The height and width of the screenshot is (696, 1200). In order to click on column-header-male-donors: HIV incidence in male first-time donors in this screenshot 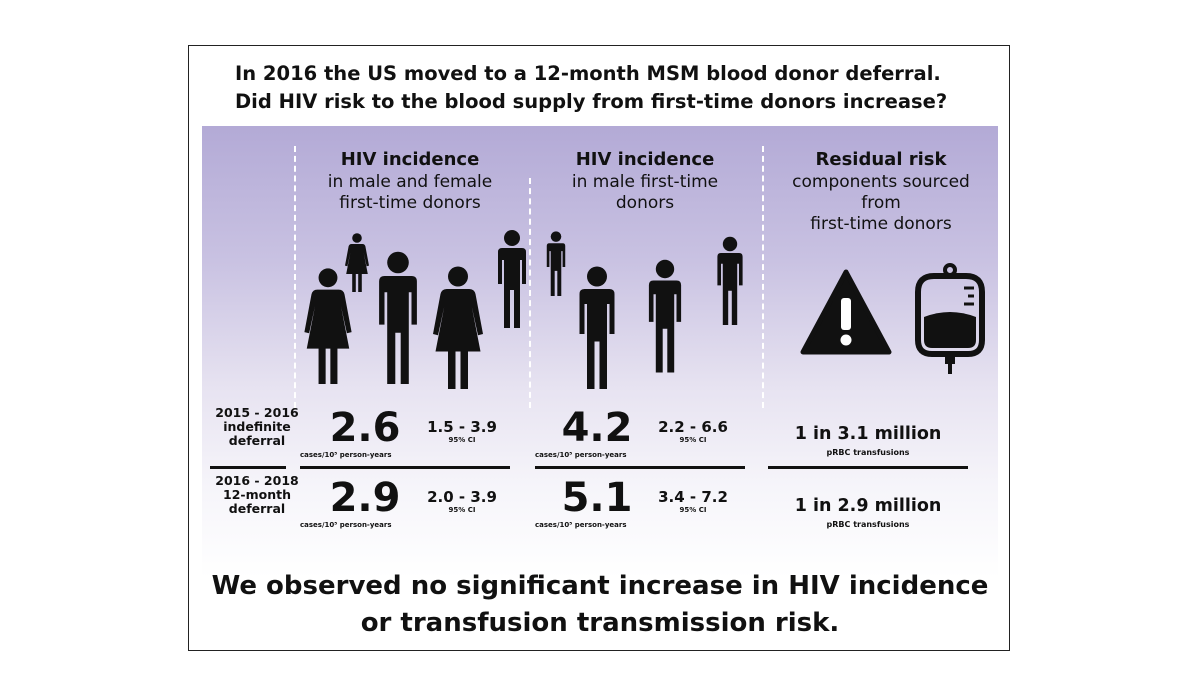, I will do `click(645, 181)`.